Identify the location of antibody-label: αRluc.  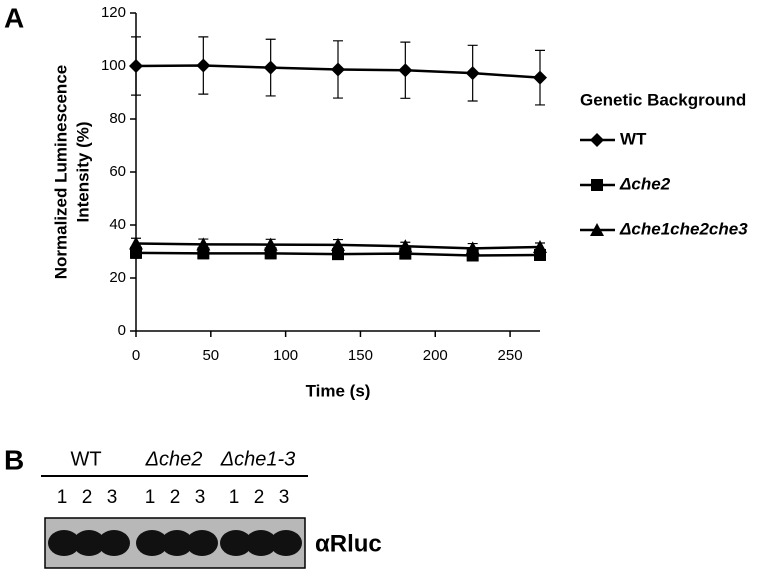
(348, 543).